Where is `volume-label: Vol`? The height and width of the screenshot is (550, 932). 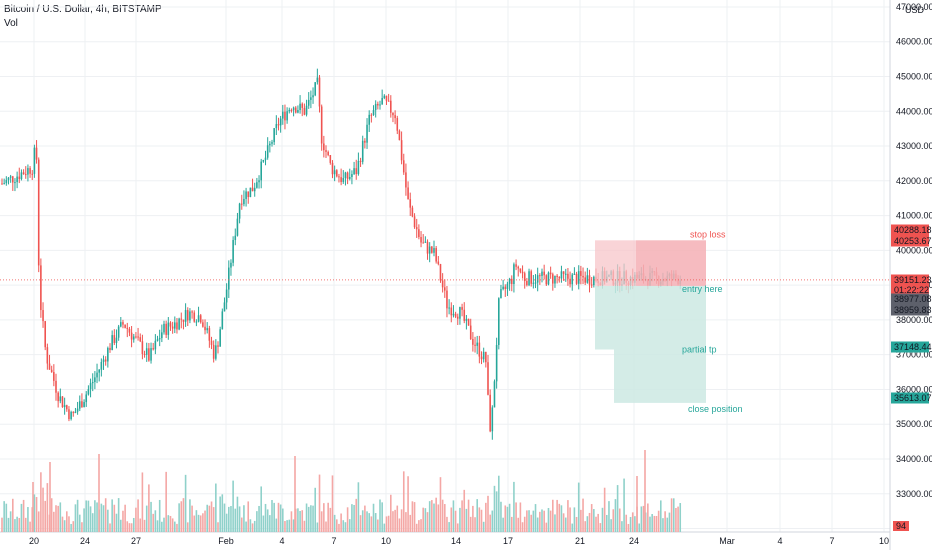 volume-label: Vol is located at coordinates (11, 23).